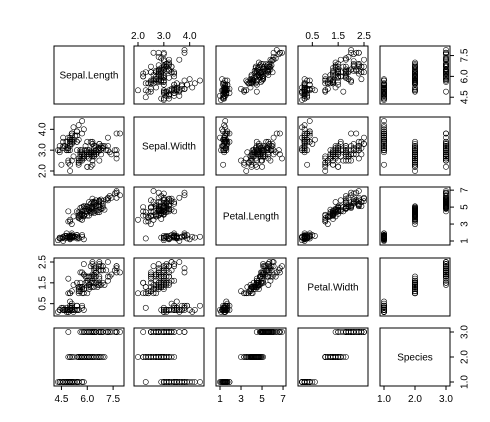  Describe the element at coordinates (43, 303) in the screenshot. I see `y-tick-label-petal-width: 0.5` at that location.